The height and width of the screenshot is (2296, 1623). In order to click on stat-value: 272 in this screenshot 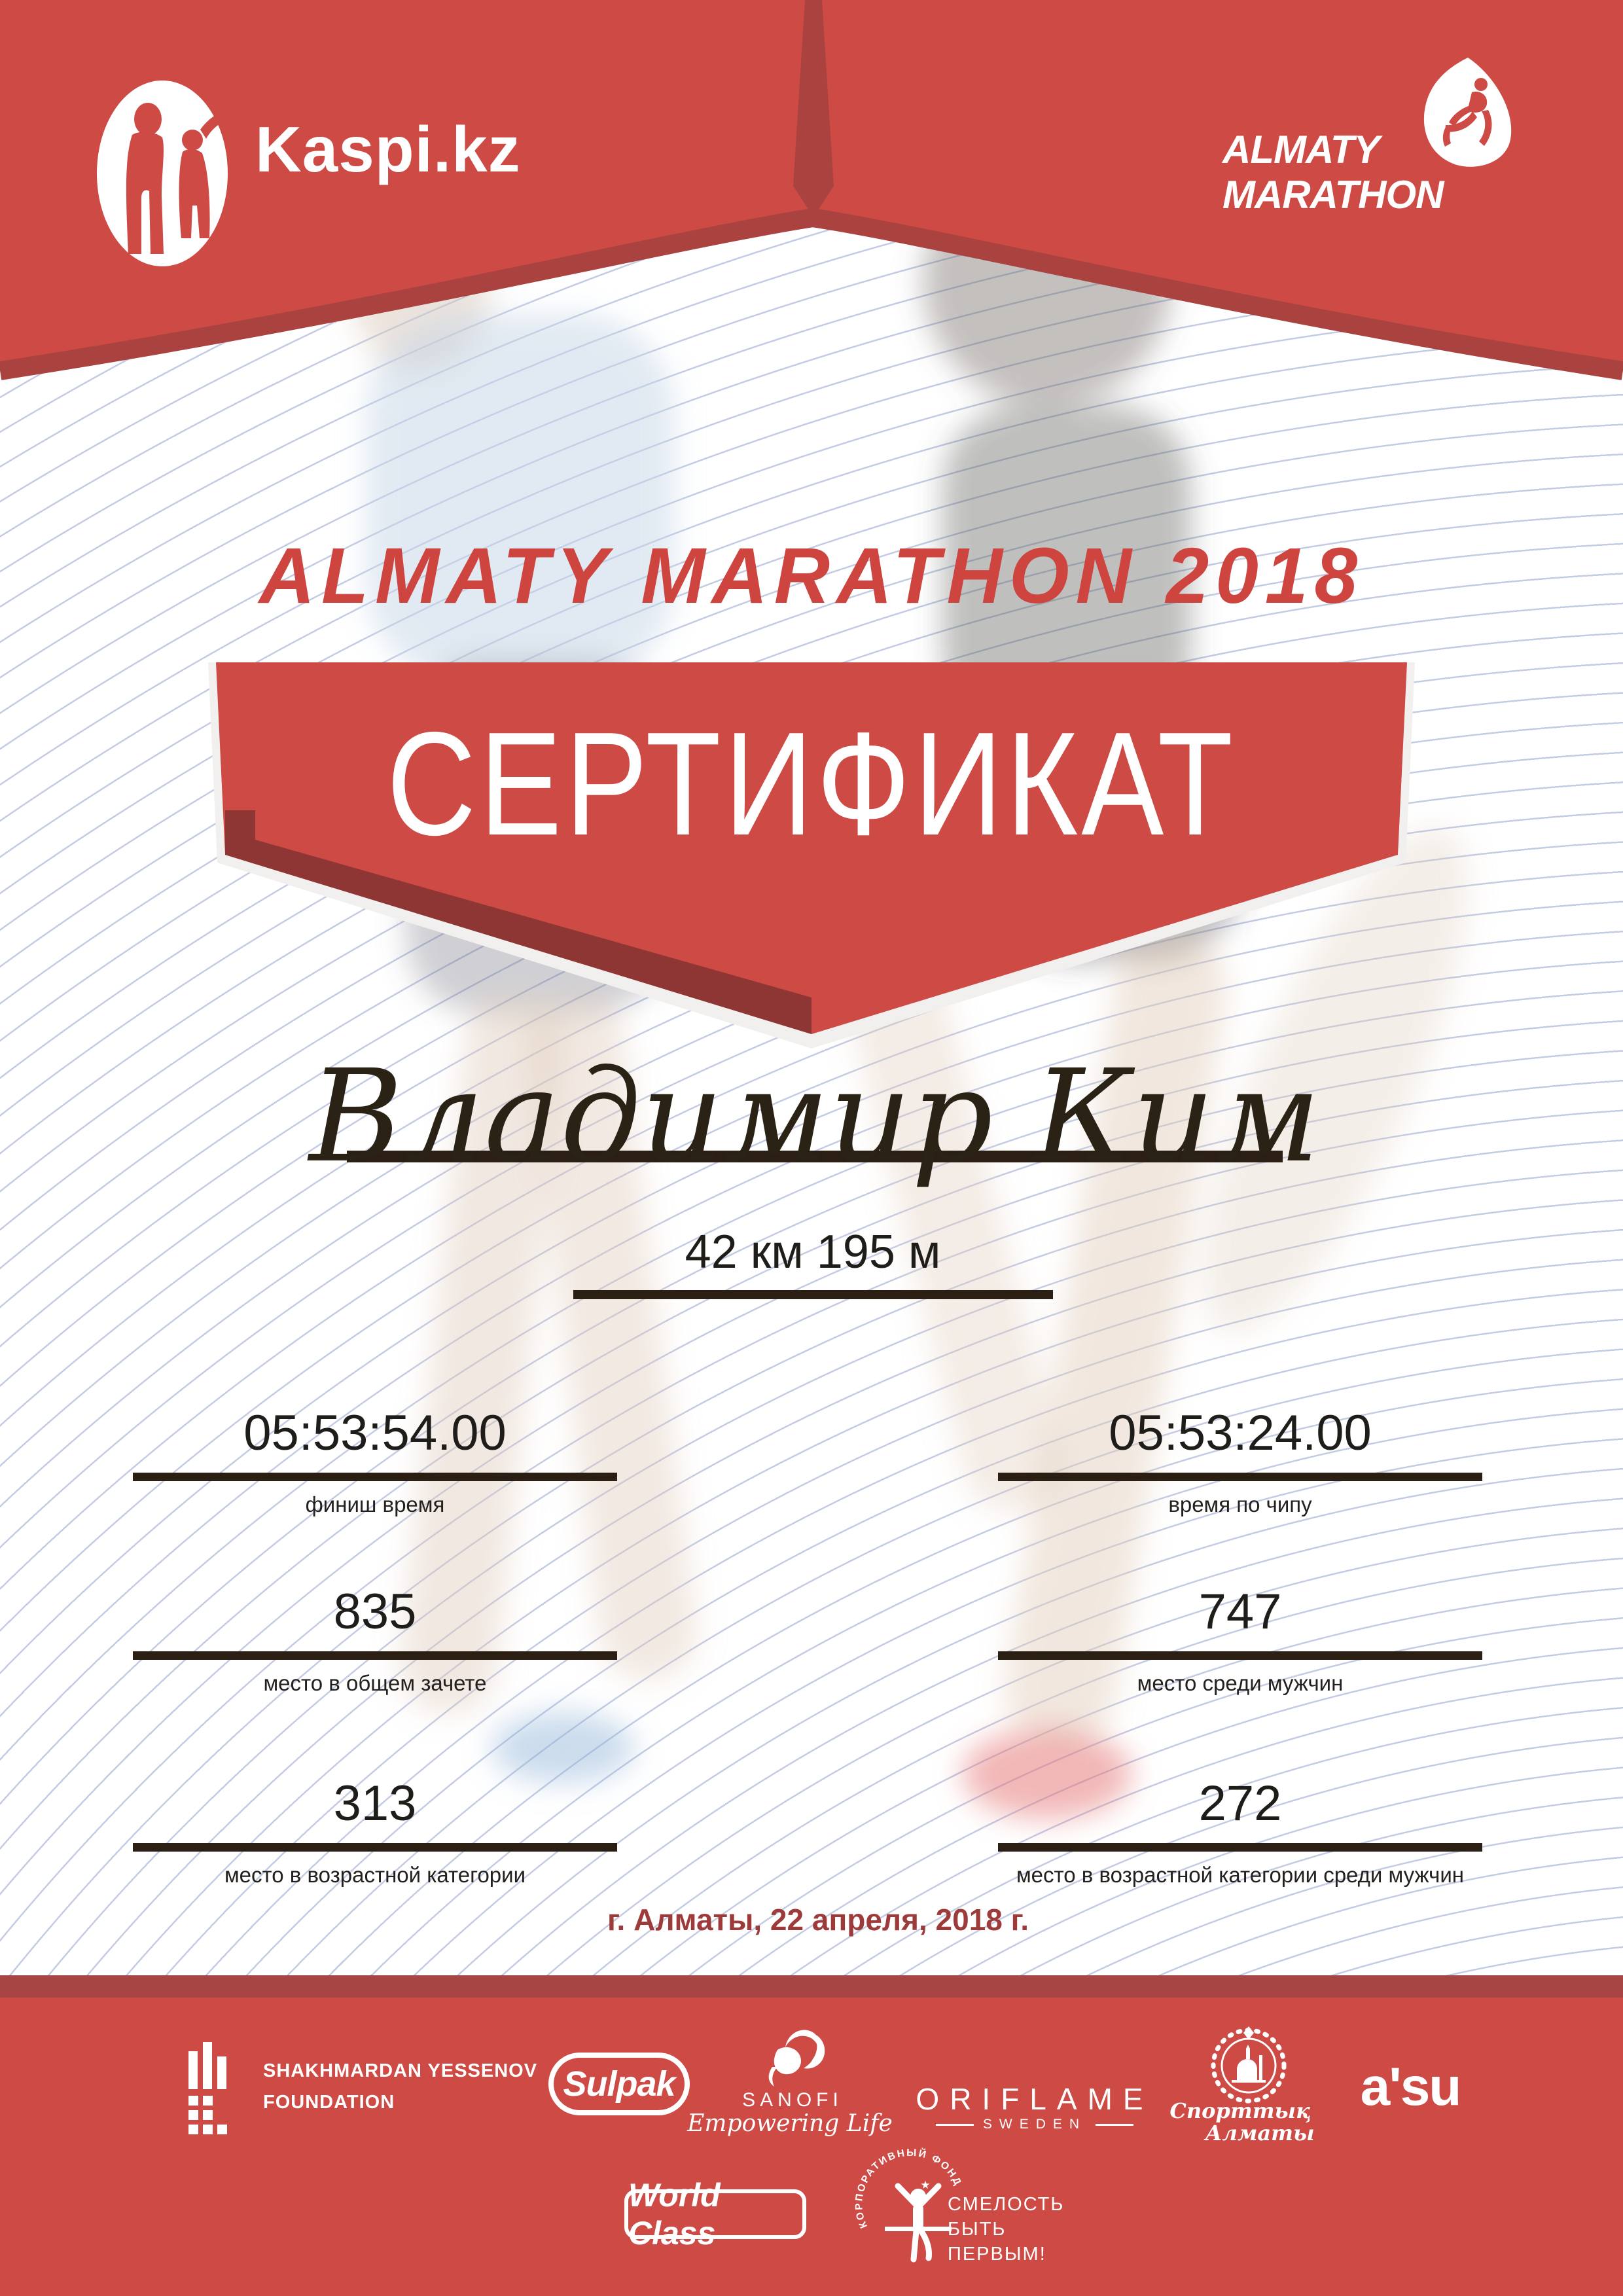, I will do `click(1240, 1803)`.